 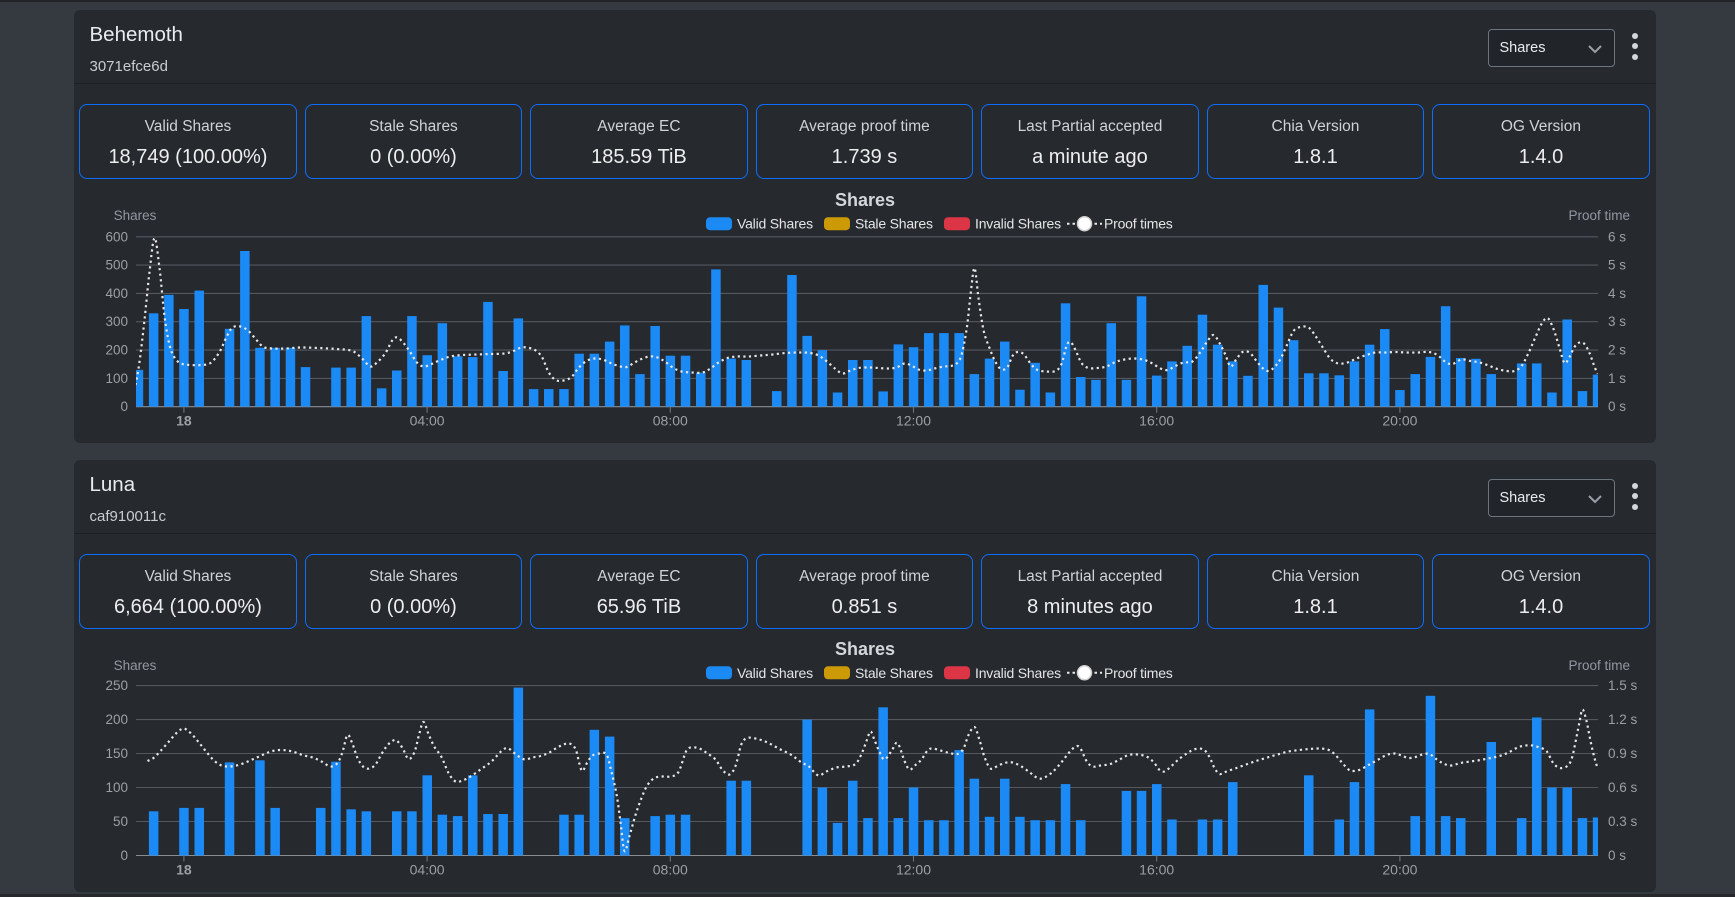 I want to click on svg-text: 400, so click(x=116, y=293).